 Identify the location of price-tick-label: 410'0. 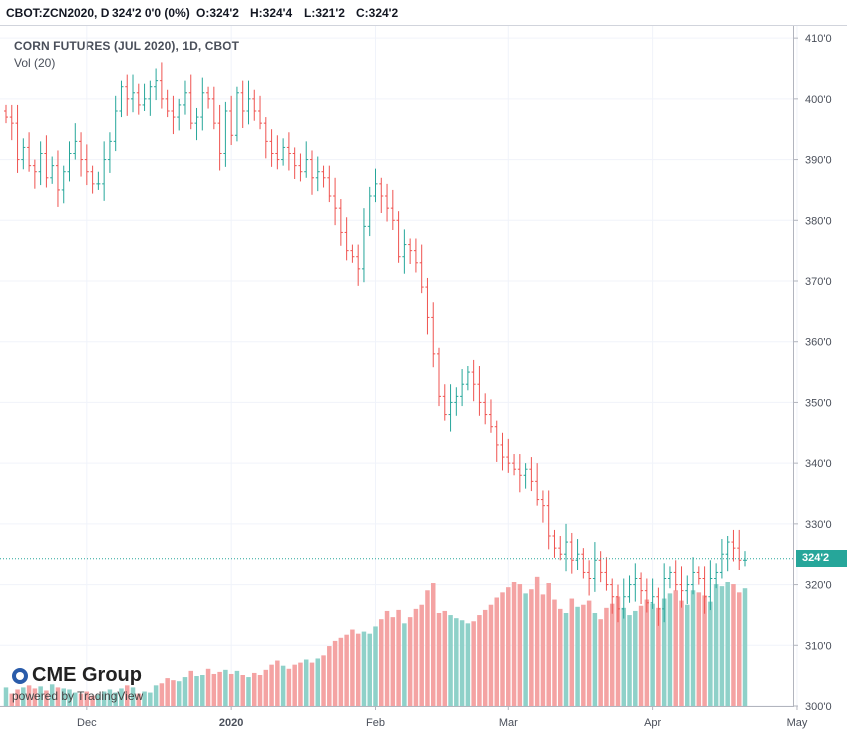
(818, 39).